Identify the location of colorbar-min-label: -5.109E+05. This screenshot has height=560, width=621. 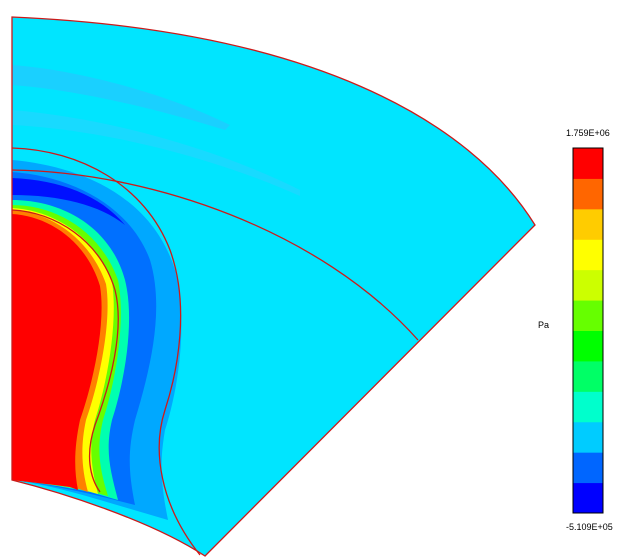
(589, 527).